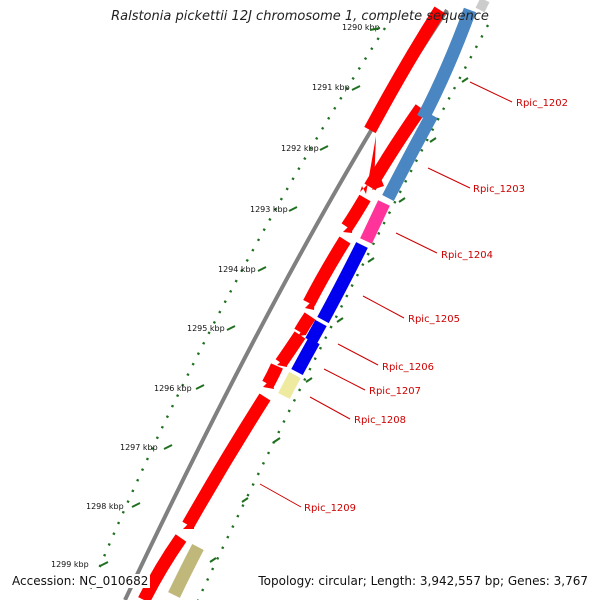 This screenshot has width=600, height=604. What do you see at coordinates (380, 420) in the screenshot?
I see `gene-label-rpic-1208: Rpic_1208` at bounding box center [380, 420].